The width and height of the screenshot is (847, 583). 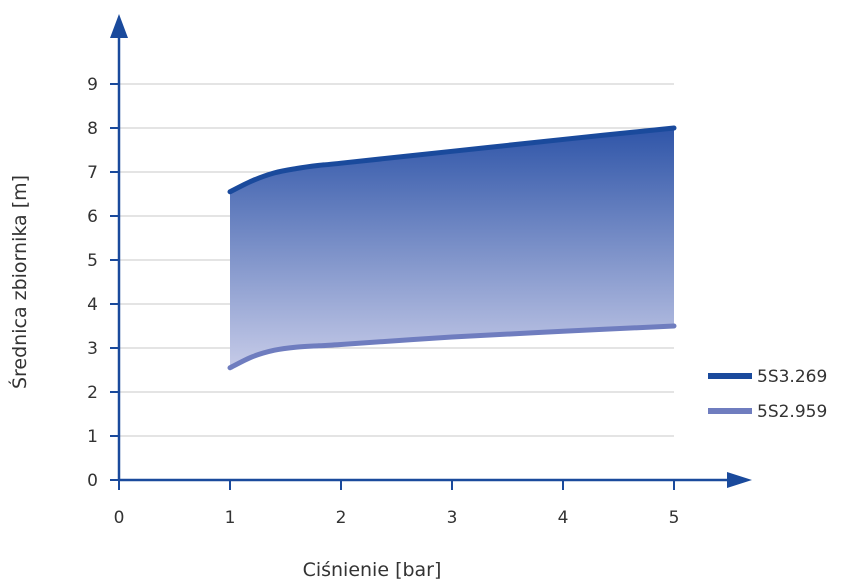 I want to click on y-tick-label: 9, so click(x=92, y=85).